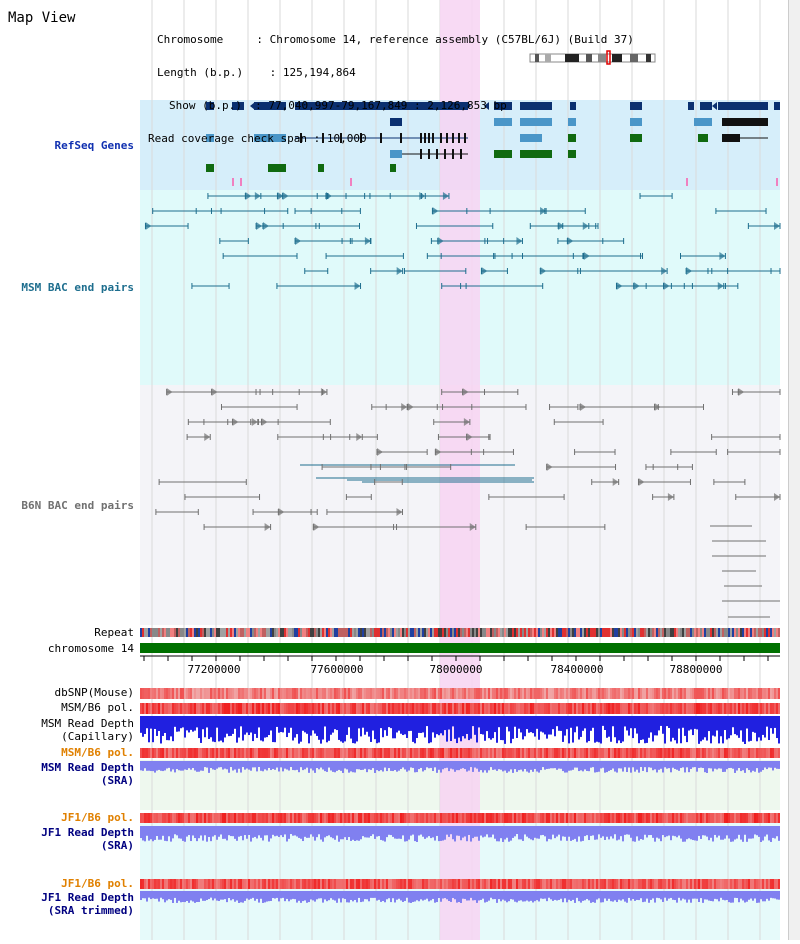 This screenshot has width=800, height=944. Describe the element at coordinates (87, 832) in the screenshot. I see `track-label-jf1-depth-sra: JF1 Read Depth` at that location.